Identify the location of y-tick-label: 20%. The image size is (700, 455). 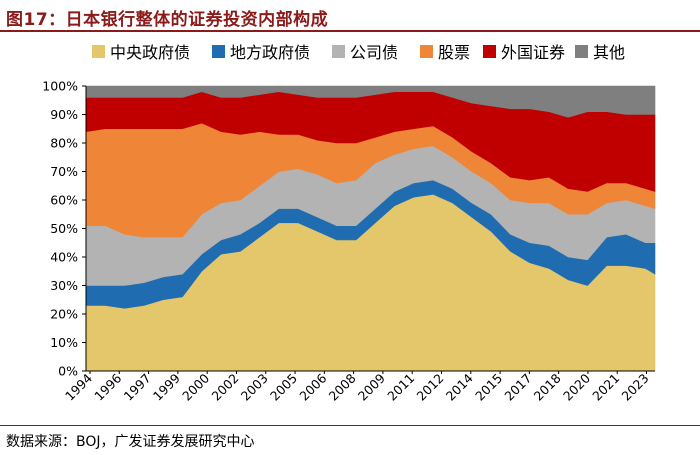
(64, 314).